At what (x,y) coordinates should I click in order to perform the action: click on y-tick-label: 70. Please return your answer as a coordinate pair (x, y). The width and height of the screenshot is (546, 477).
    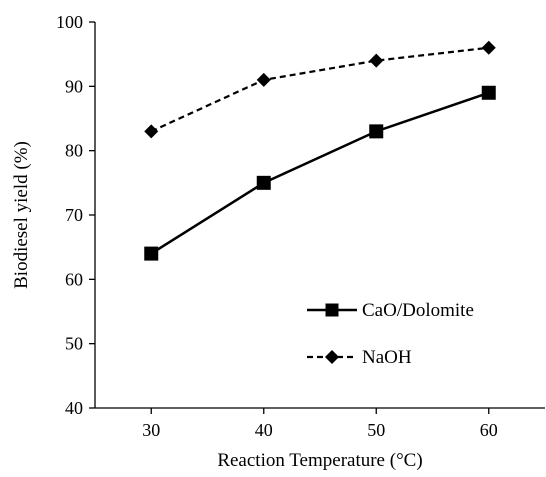
    Looking at the image, I should click on (74, 215).